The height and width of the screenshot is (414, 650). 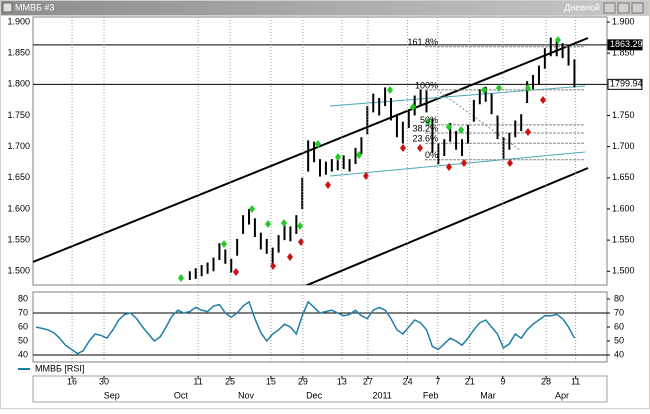 I want to click on date-axis, so click(x=320, y=389).